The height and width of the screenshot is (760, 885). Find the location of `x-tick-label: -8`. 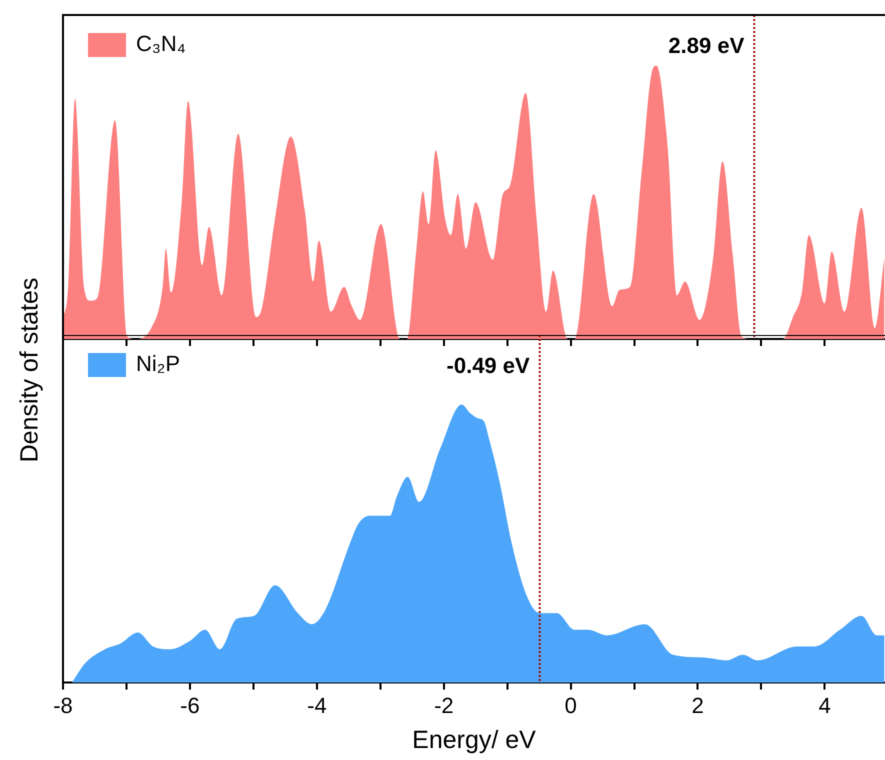

x-tick-label: -8 is located at coordinates (63, 705).